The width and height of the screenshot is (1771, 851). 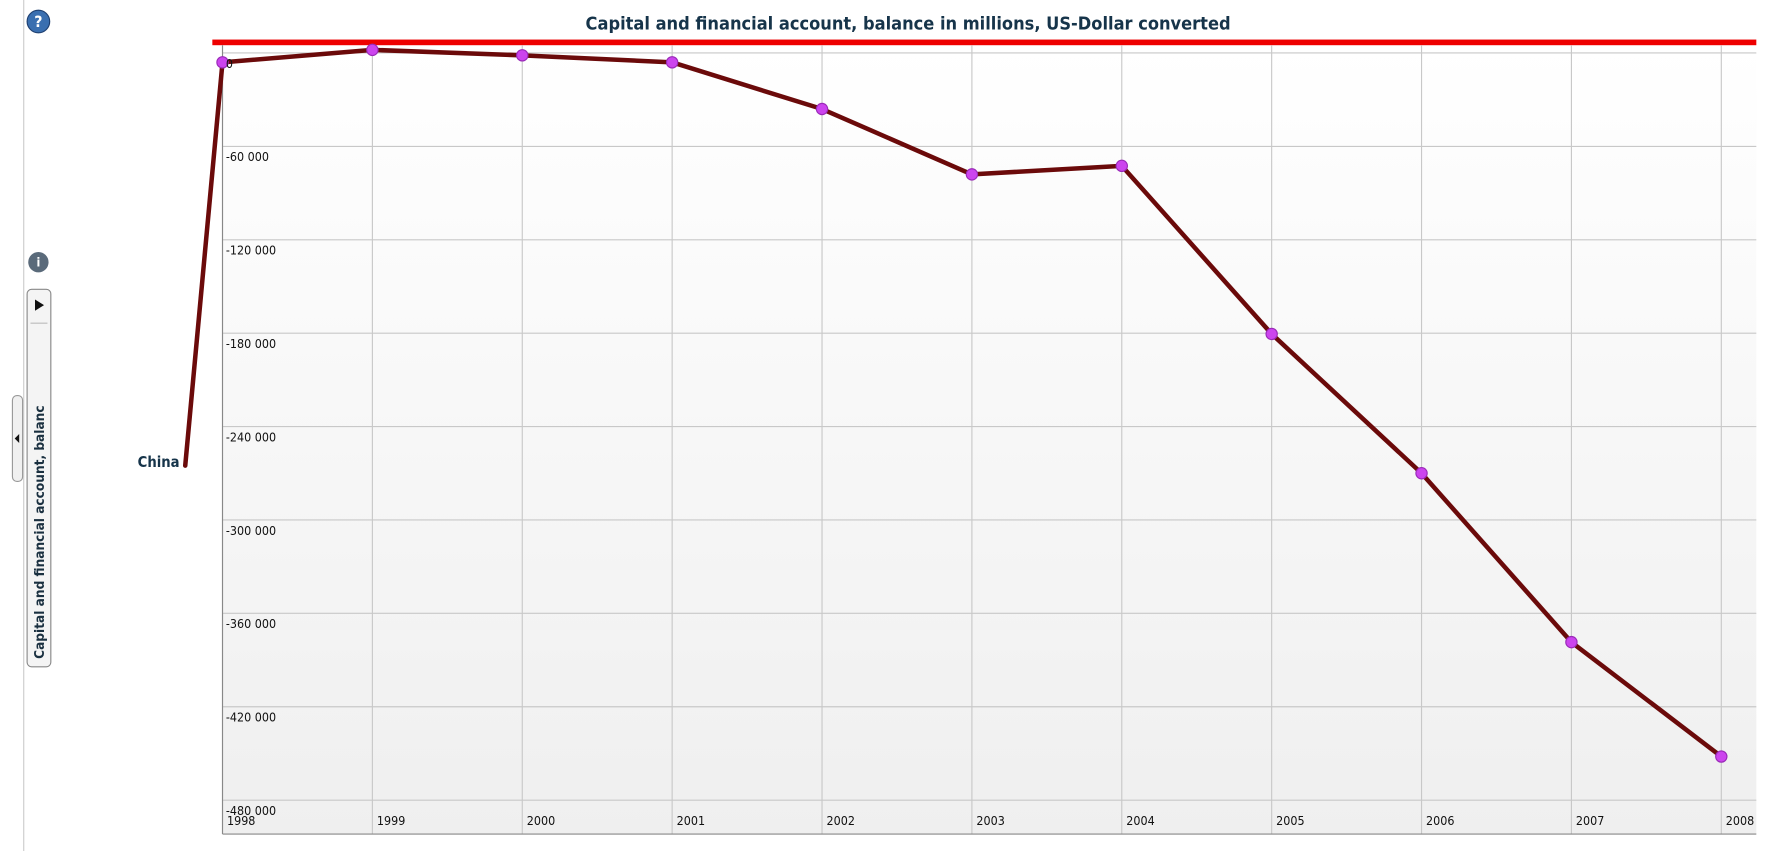 What do you see at coordinates (40, 531) in the screenshot?
I see `sidebar-tab-label: Capital and financial account, balanc` at bounding box center [40, 531].